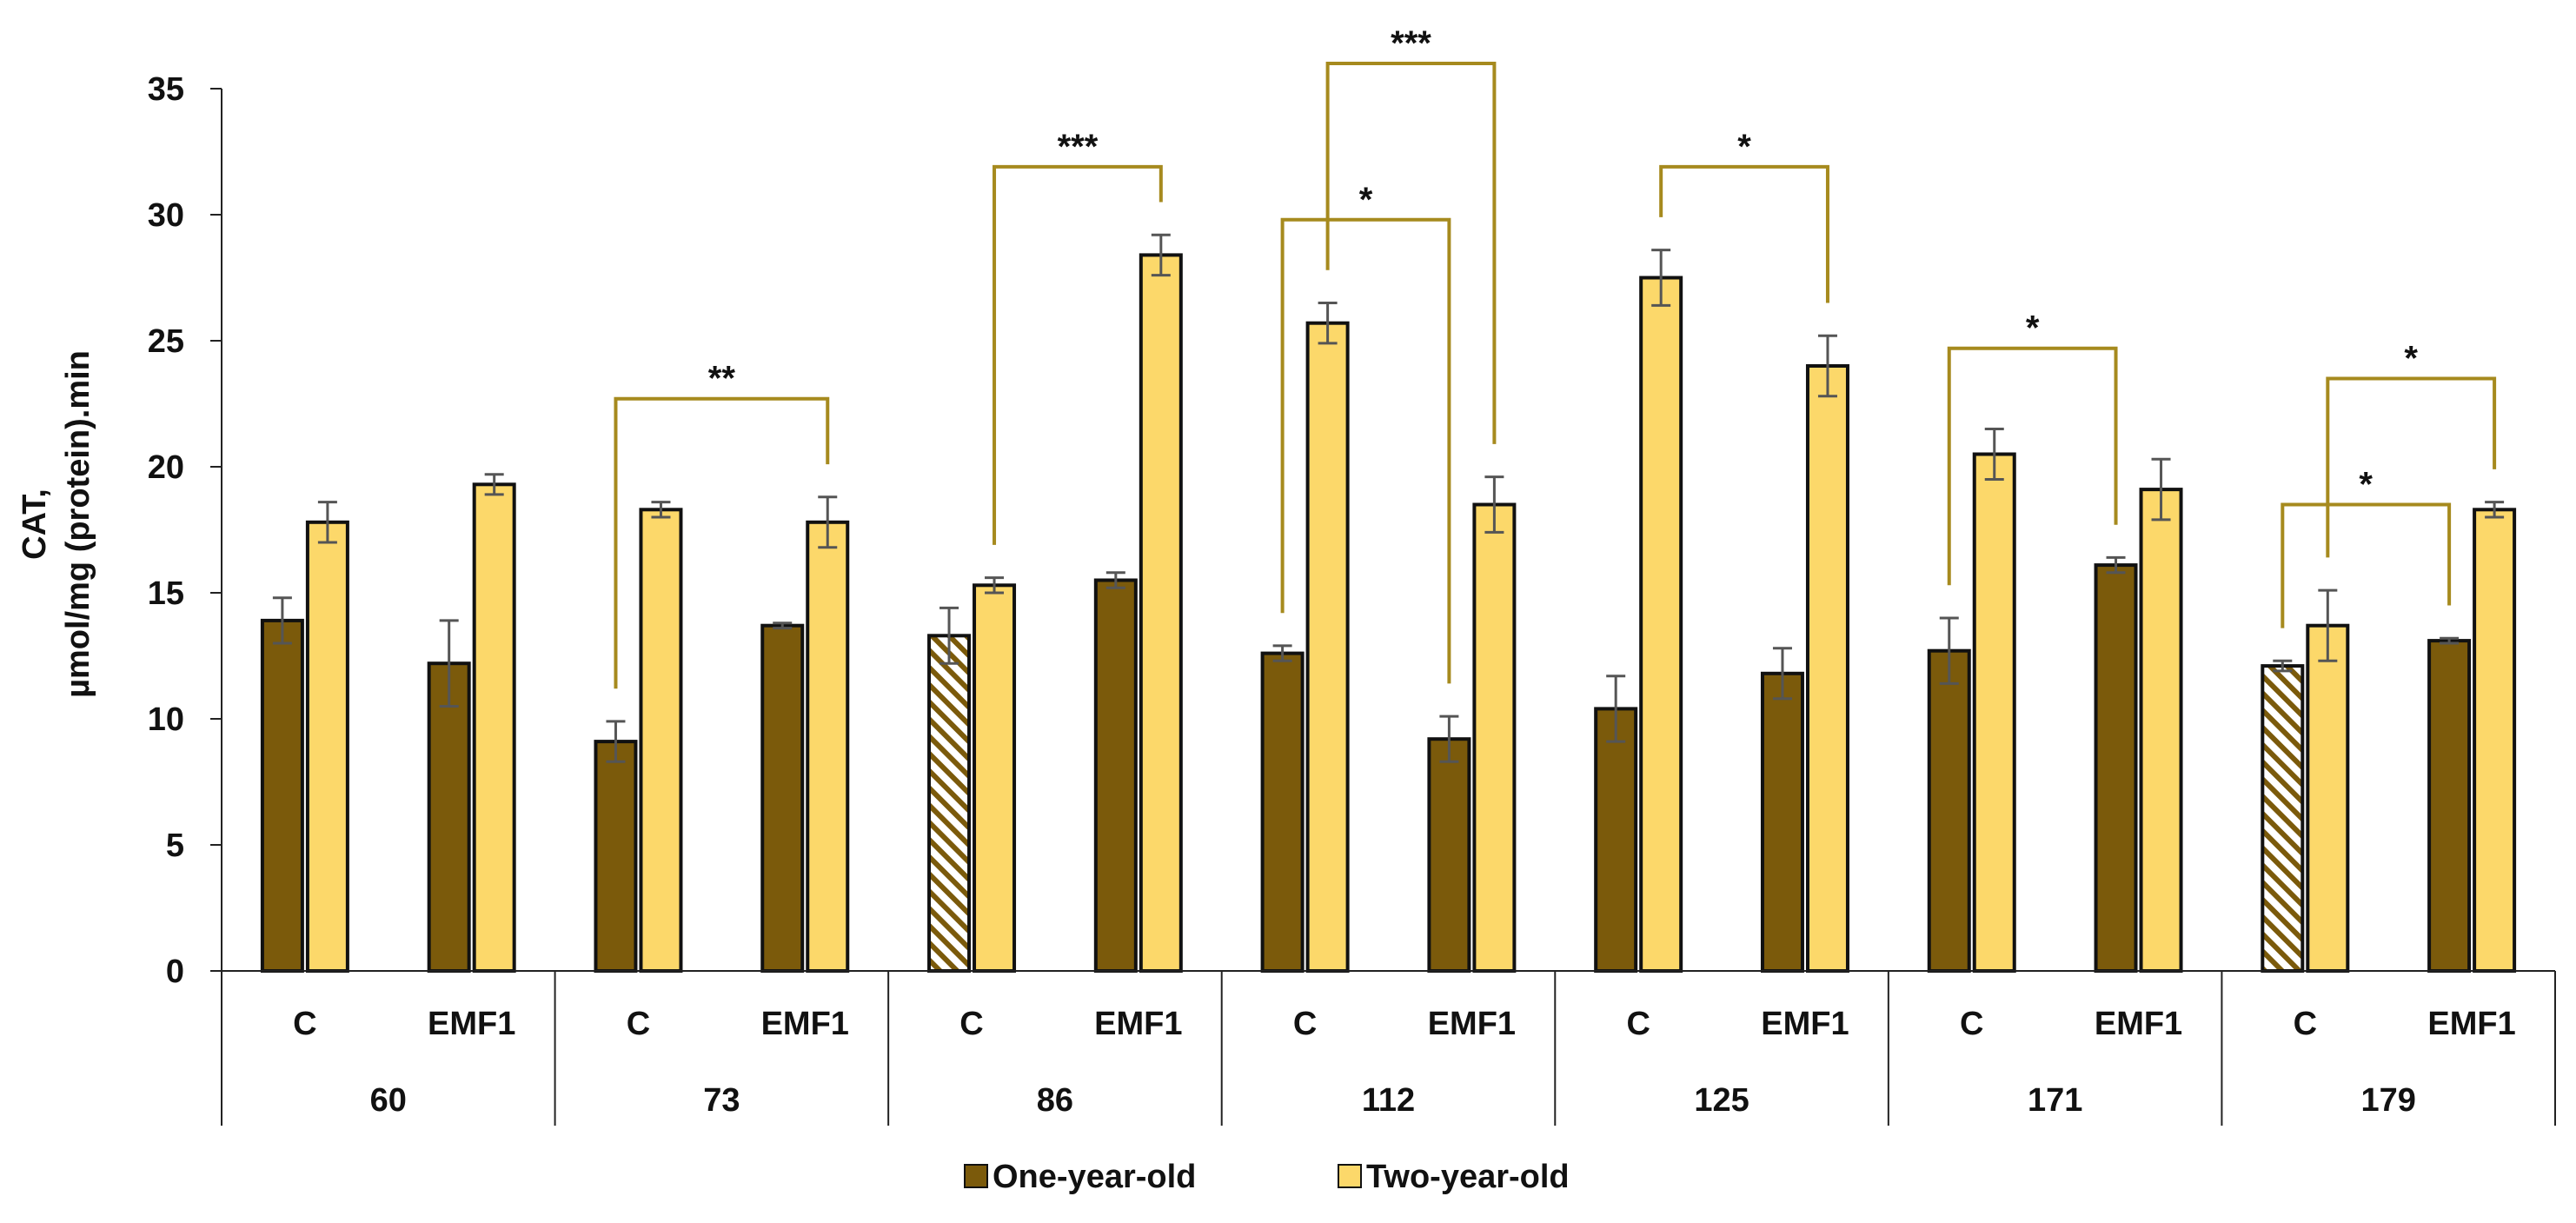 The height and width of the screenshot is (1223, 2576). What do you see at coordinates (35, 524) in the screenshot?
I see `y-axis-label-line1: CAT,` at bounding box center [35, 524].